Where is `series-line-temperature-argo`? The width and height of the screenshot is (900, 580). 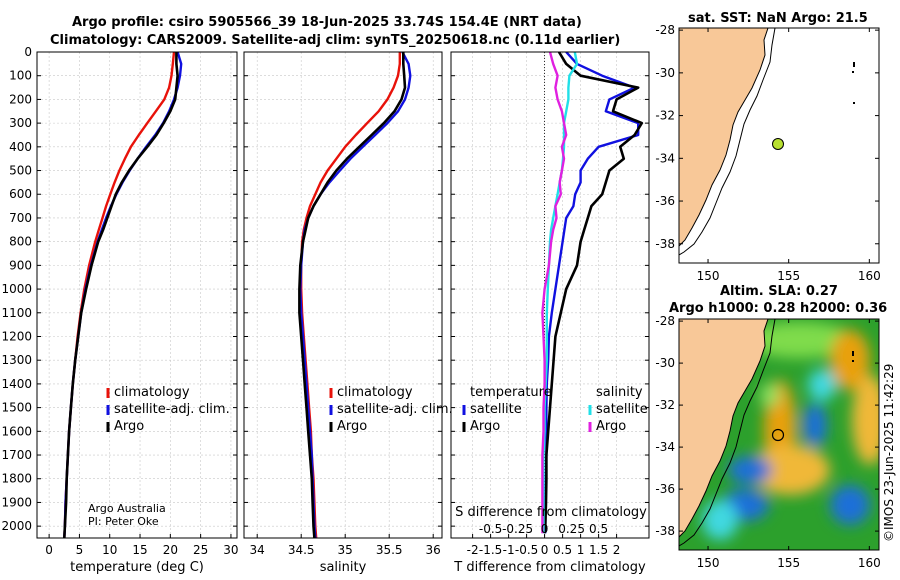 series-line-temperature-argo is located at coordinates (593, 293).